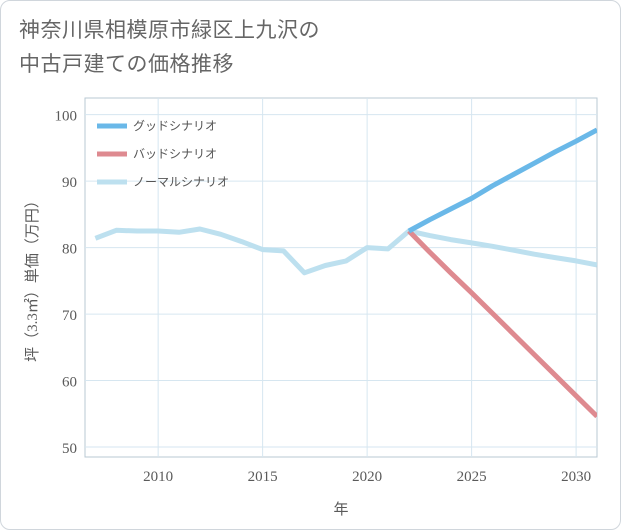 The width and height of the screenshot is (621, 530). Describe the element at coordinates (229, 47) in the screenshot. I see `chart-title: 神奈川県相模原市緑区上九沢の 中古戸建ての価格推移` at that location.